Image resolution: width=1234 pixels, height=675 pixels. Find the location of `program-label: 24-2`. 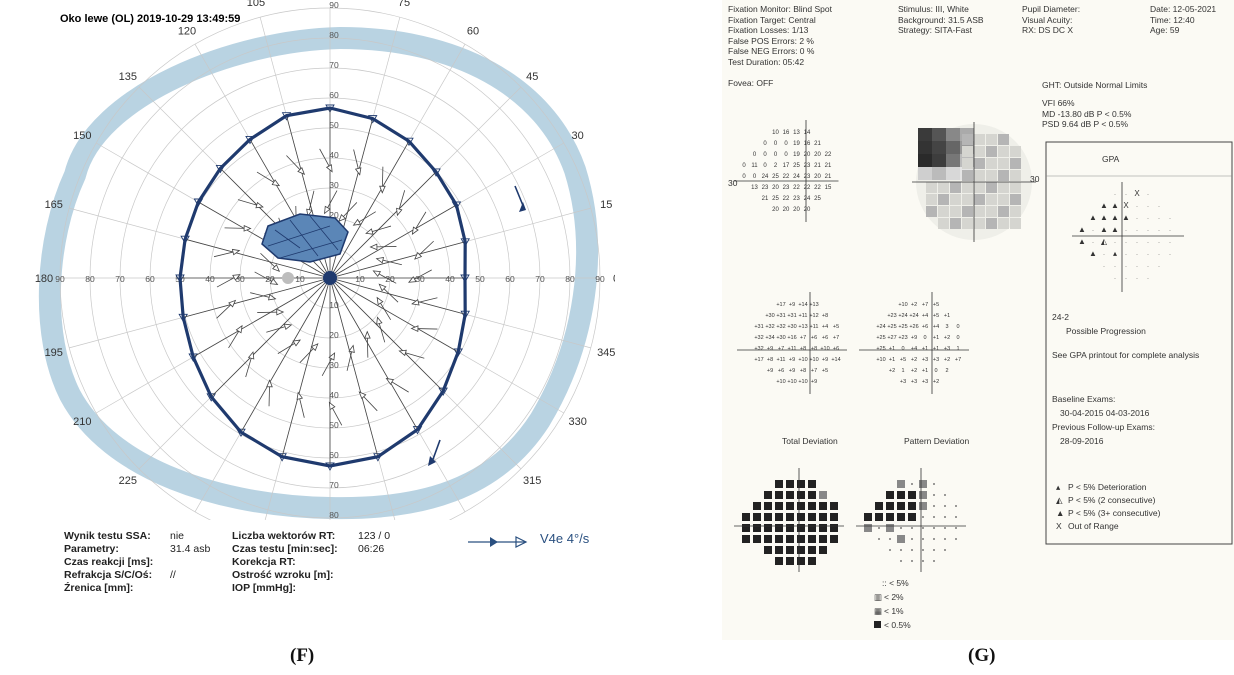

program-label: 24-2 is located at coordinates (1060, 317).